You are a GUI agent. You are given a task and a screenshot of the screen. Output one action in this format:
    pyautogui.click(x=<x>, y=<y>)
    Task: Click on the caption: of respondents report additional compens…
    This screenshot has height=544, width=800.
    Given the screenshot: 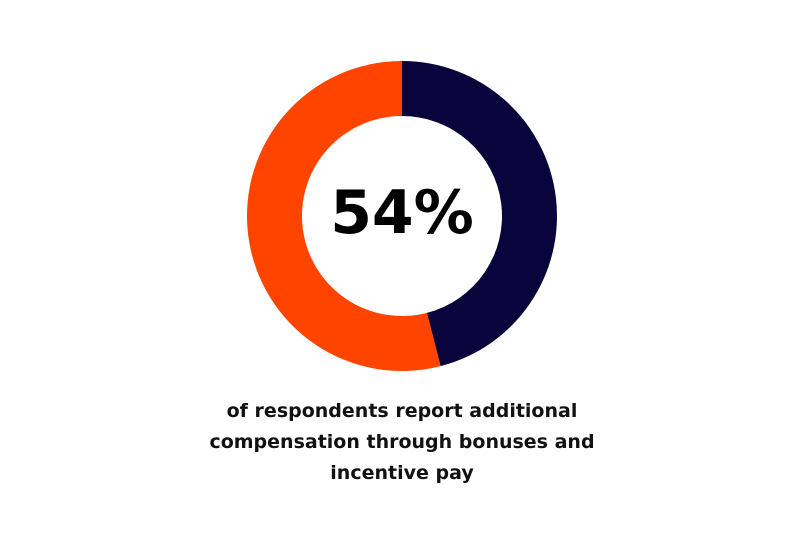 What is the action you would take?
    pyautogui.click(x=402, y=442)
    